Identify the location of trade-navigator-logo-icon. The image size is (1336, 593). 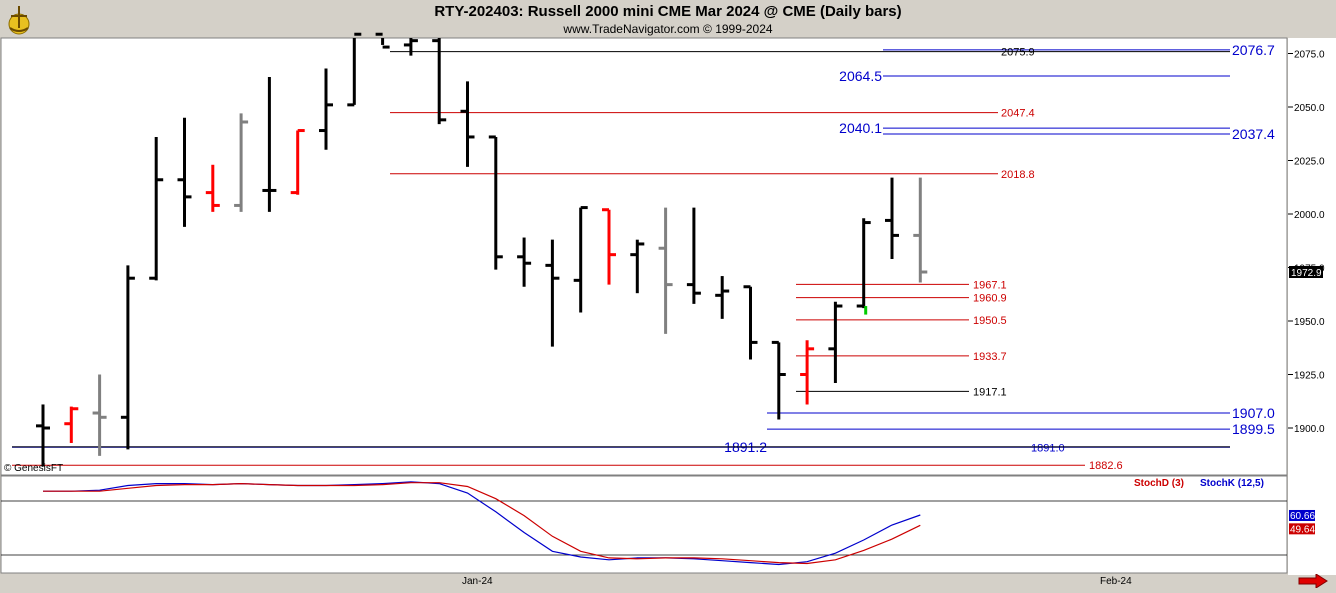
(19, 19).